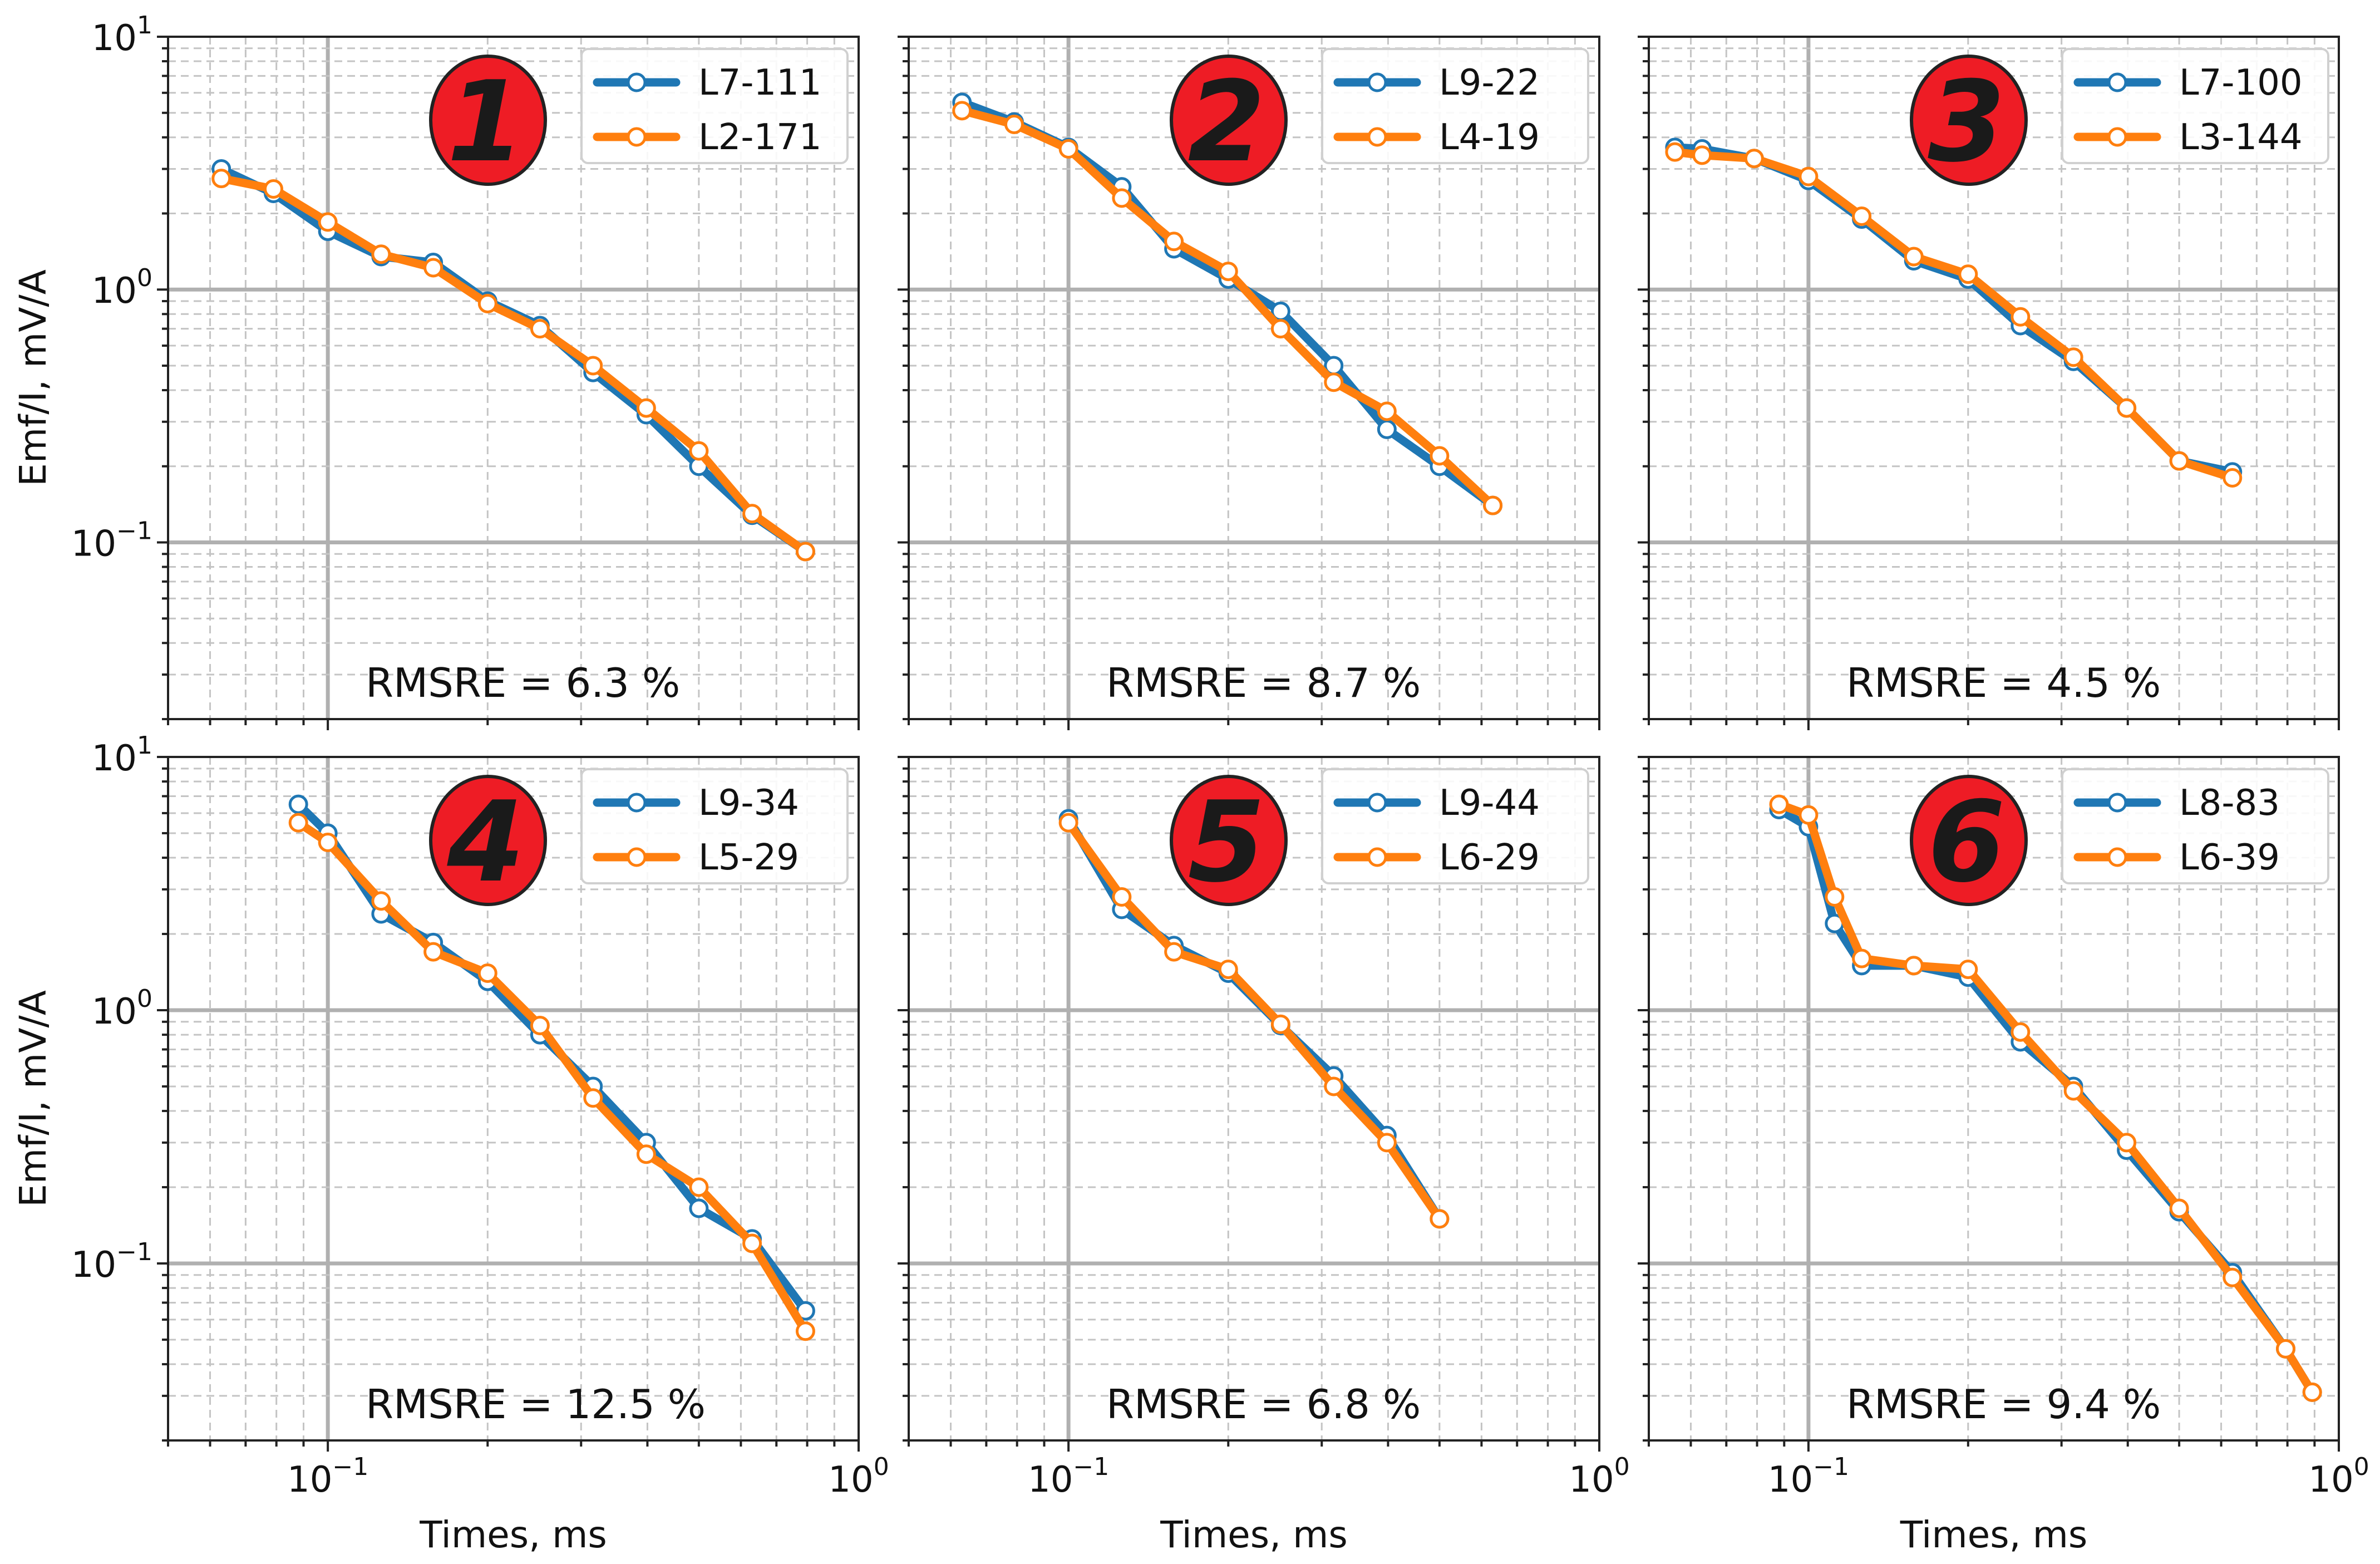 The height and width of the screenshot is (1564, 2380). What do you see at coordinates (111, 540) in the screenshot?
I see `y-tick-label: 10⁻¹` at bounding box center [111, 540].